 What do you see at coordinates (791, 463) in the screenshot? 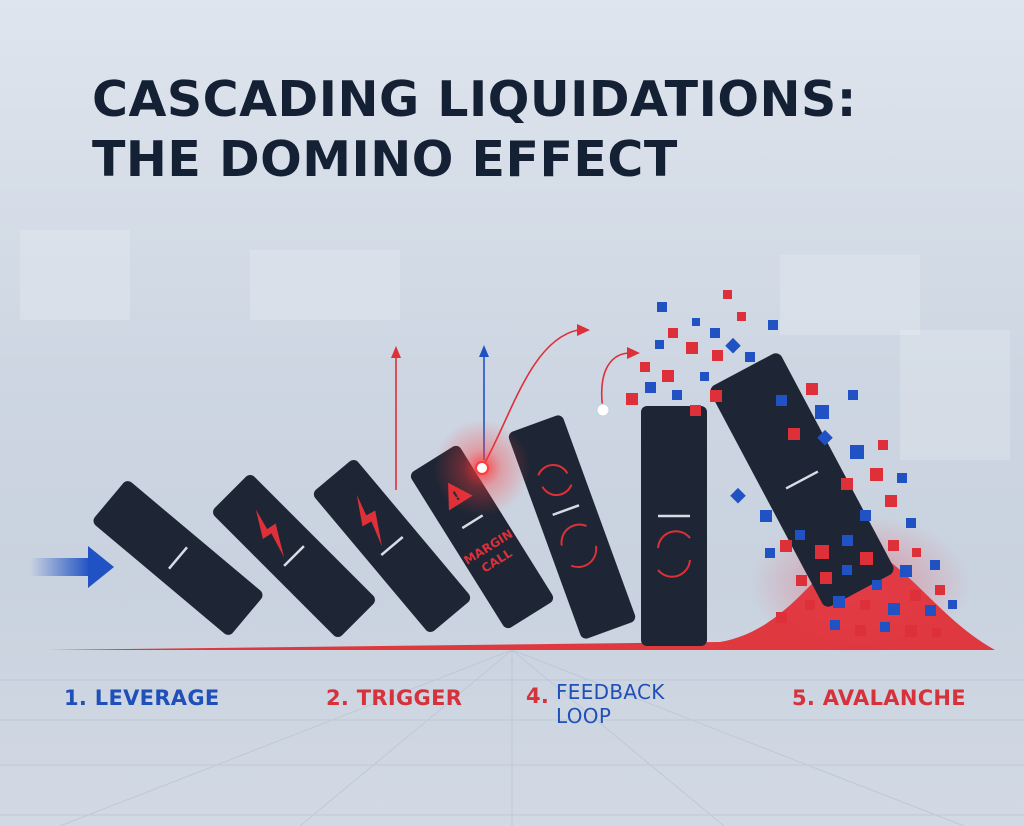
I see `particle-cloud` at bounding box center [791, 463].